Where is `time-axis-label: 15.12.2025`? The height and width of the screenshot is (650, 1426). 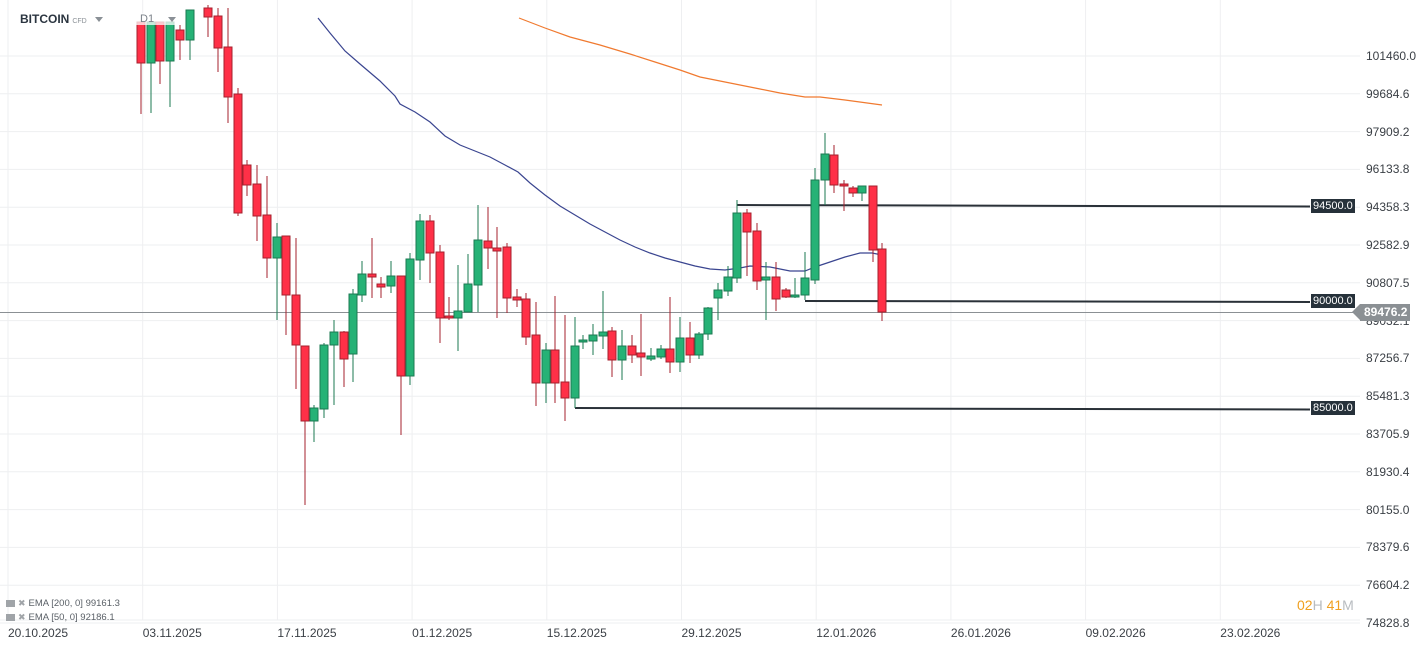 time-axis-label: 15.12.2025 is located at coordinates (576, 633).